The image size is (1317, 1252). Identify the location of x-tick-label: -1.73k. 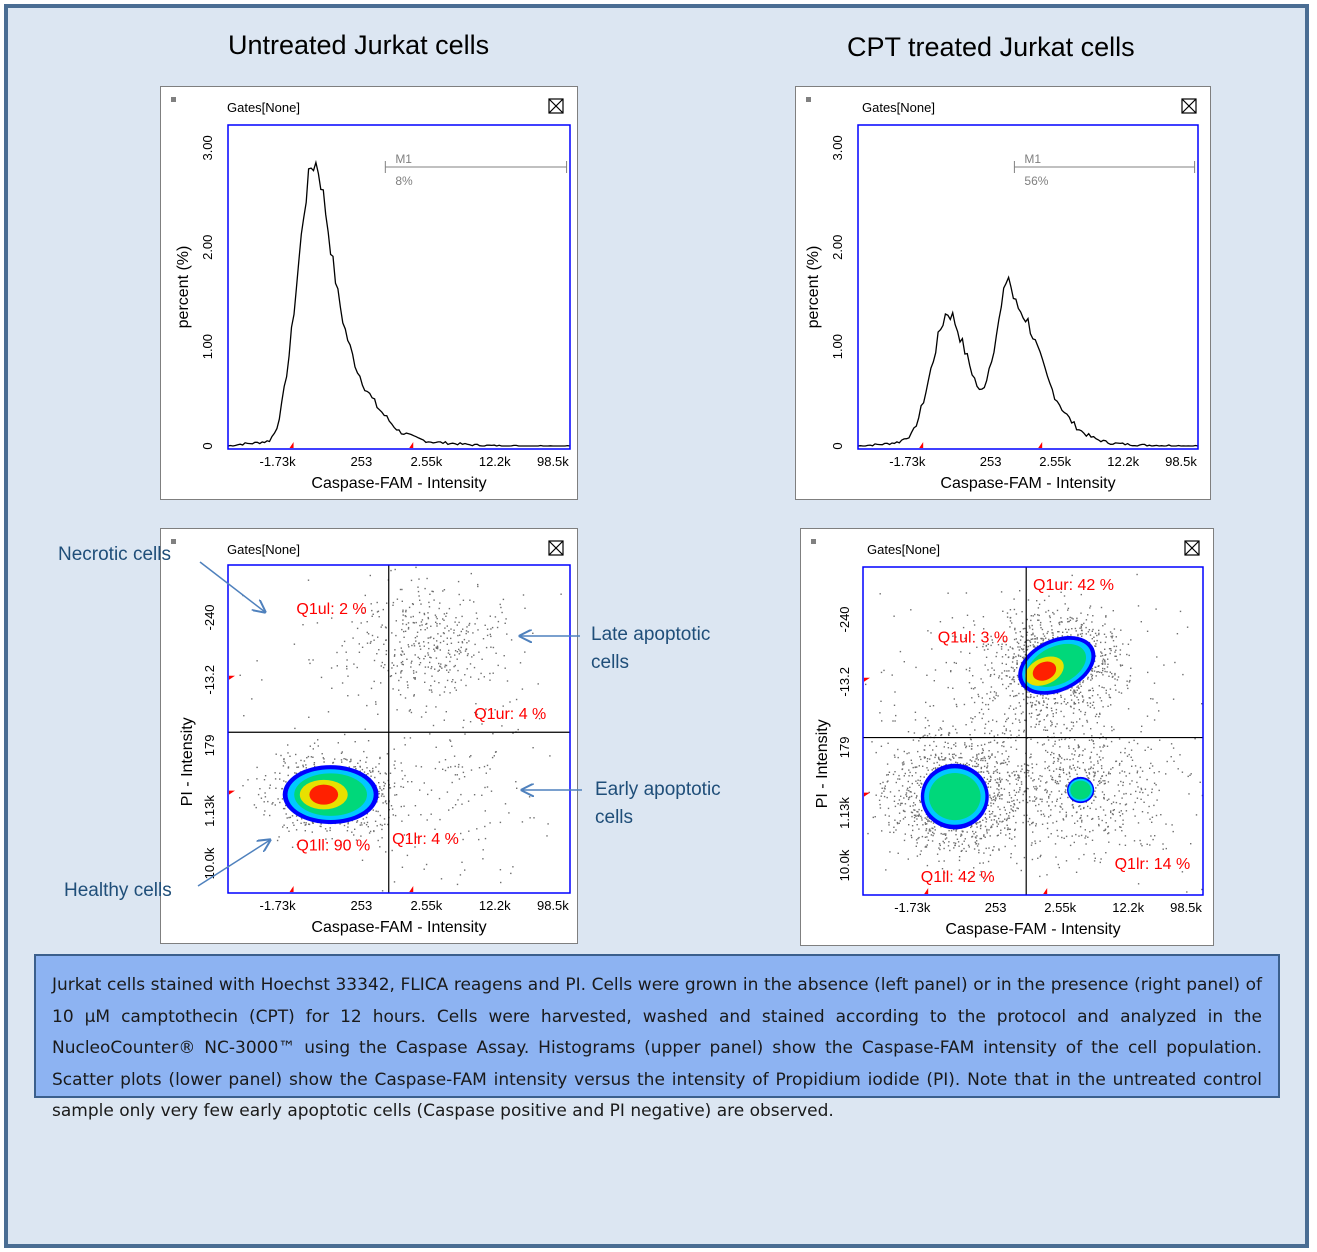
(912, 907).